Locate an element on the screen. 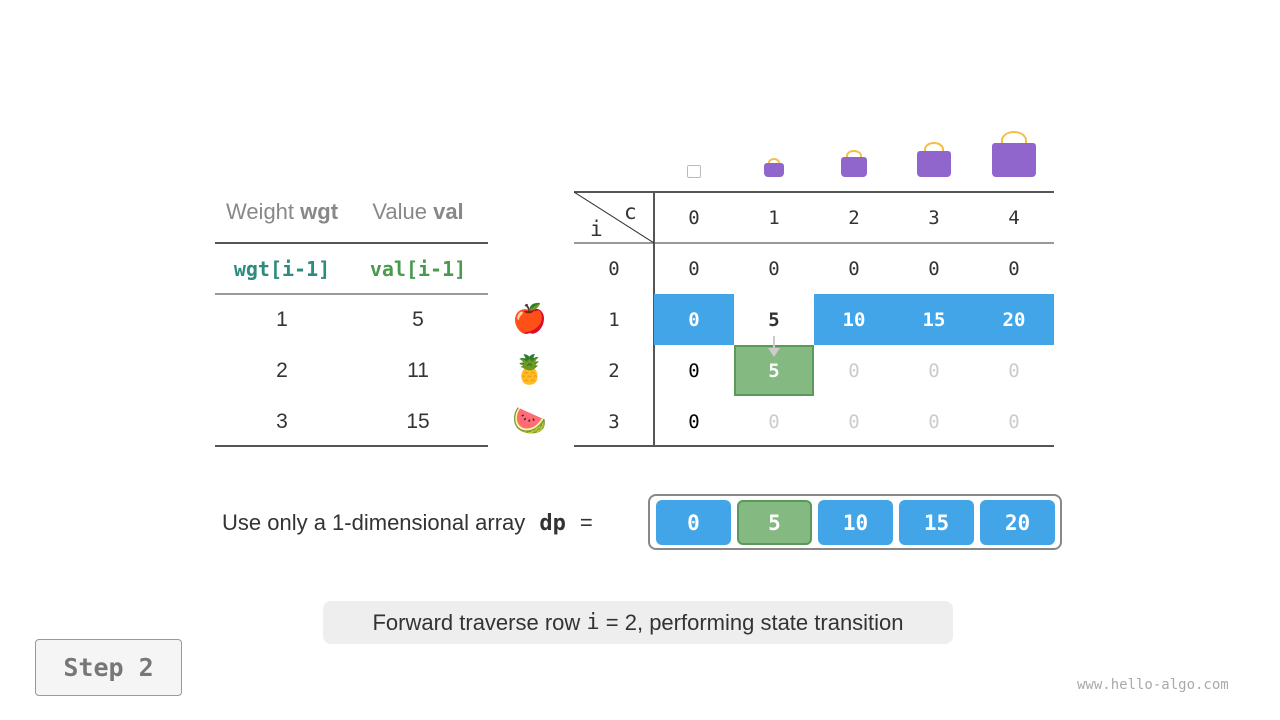 This screenshot has width=1280, height=720. watermelon-icon: 🍉 is located at coordinates (529, 420).